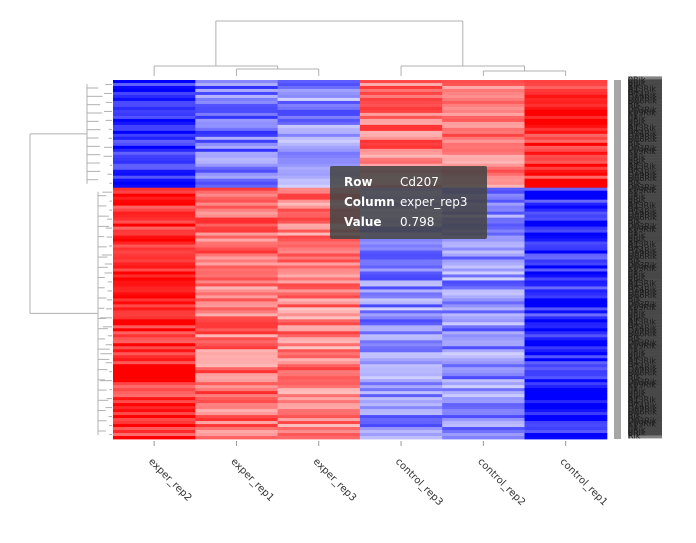 This screenshot has width=696, height=543. What do you see at coordinates (70, 259) in the screenshot?
I see `row-dendrogram` at bounding box center [70, 259].